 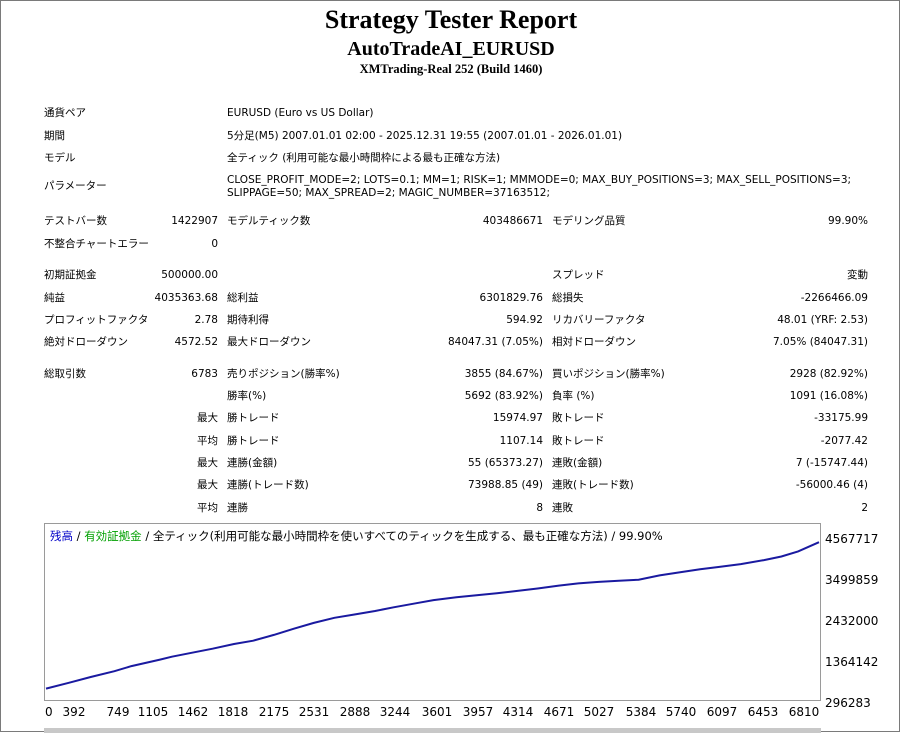 I want to click on max-consec-profit-value: 73988.85 (49), so click(x=505, y=485).